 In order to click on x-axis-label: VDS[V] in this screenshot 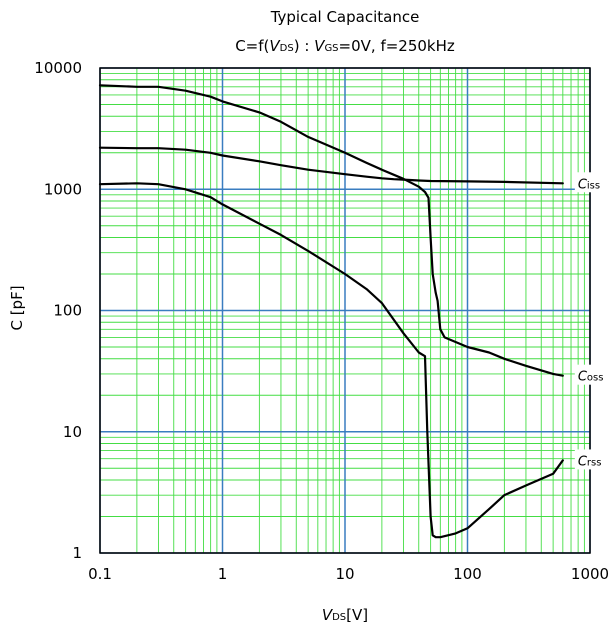, I will do `click(345, 615)`.